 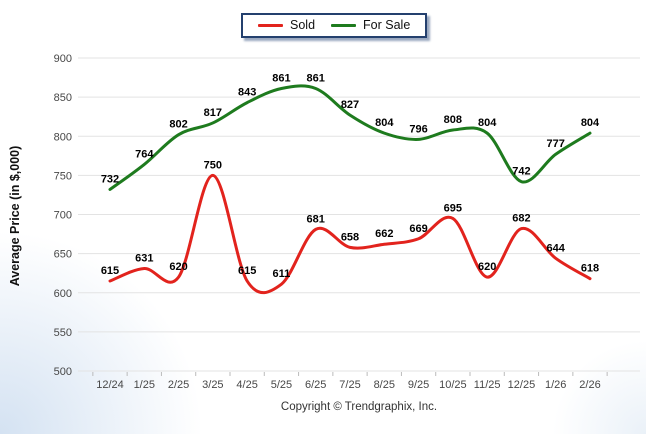 I want to click on data-label-sold: 695, so click(x=453, y=208).